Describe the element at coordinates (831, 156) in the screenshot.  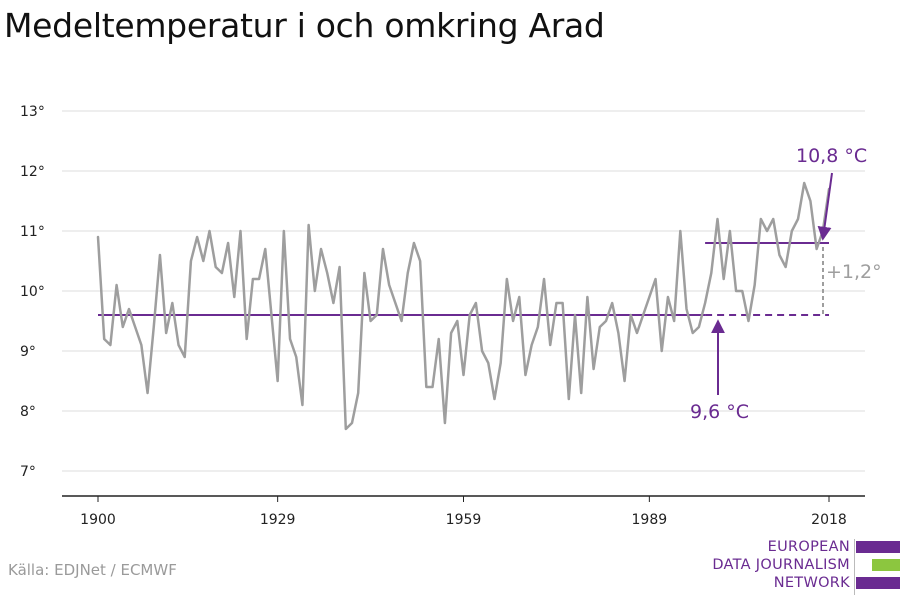
I see `recent-mean-label: 10,8 °C` at that location.